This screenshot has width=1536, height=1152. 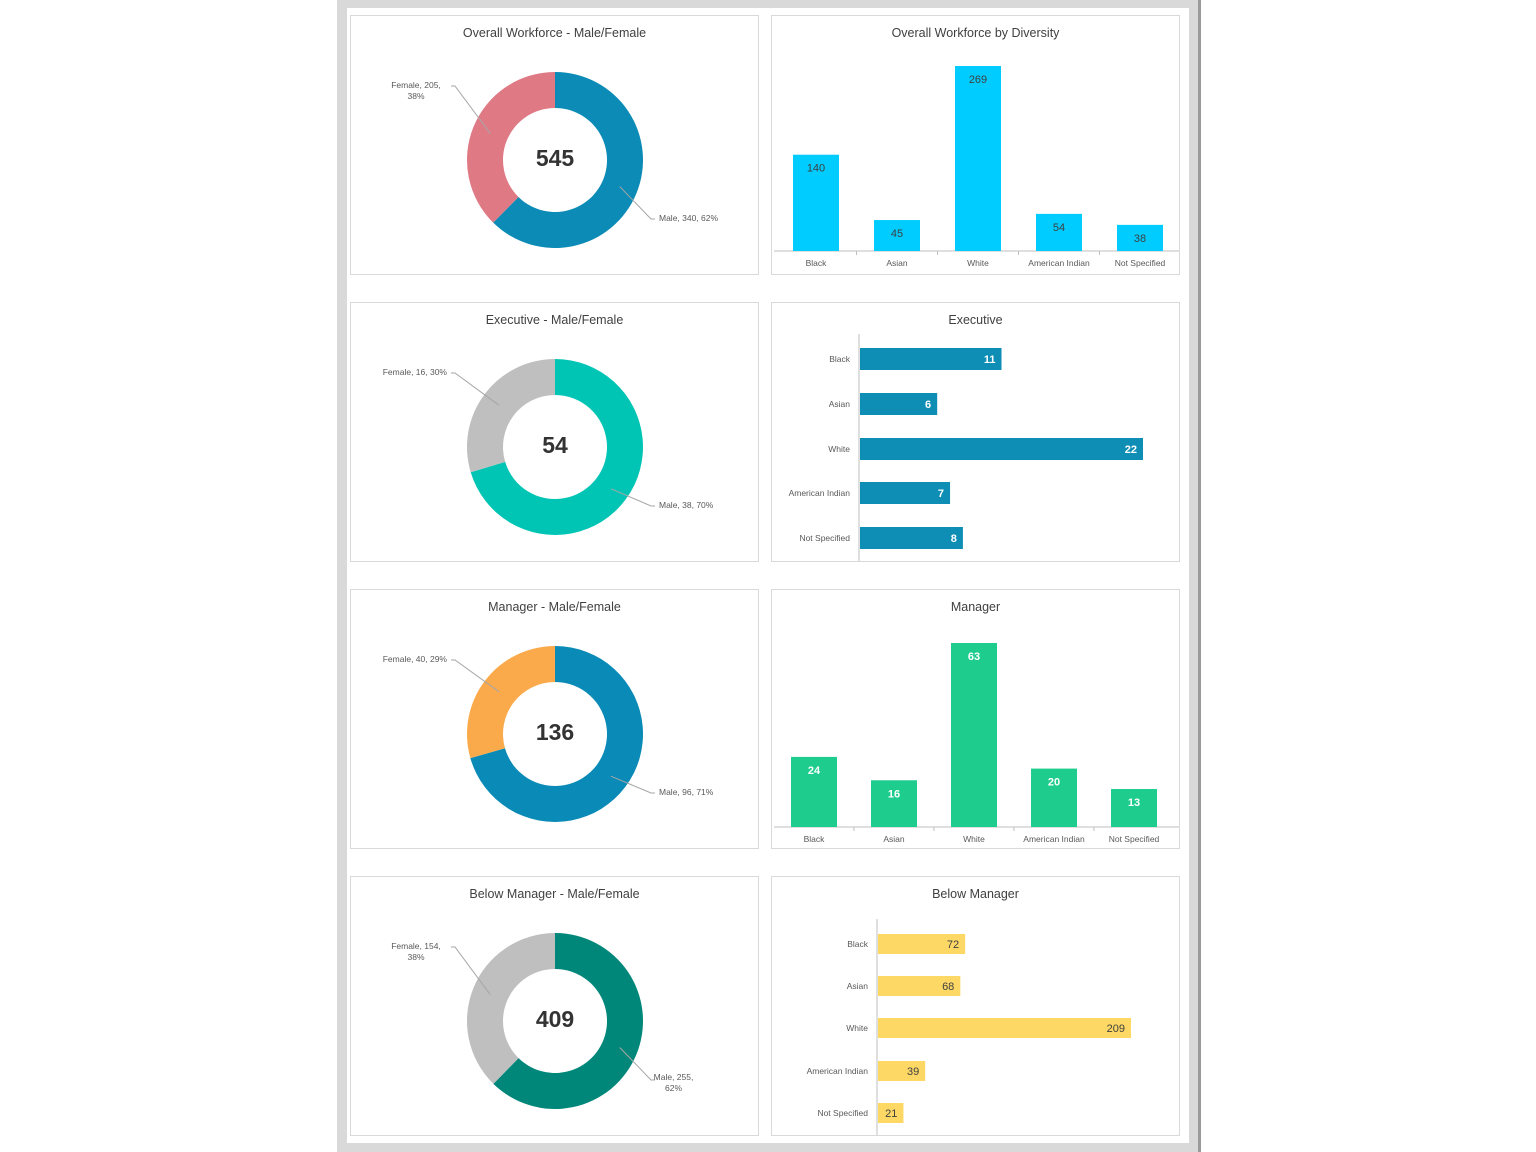 What do you see at coordinates (1199, 576) in the screenshot?
I see `frame-shadow` at bounding box center [1199, 576].